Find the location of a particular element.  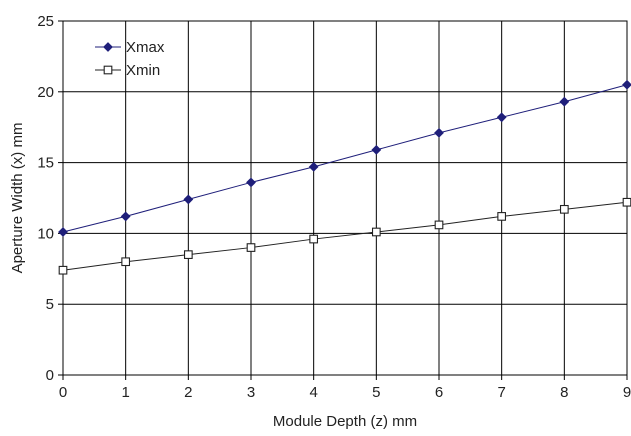

x-tick-label: 7 is located at coordinates (501, 392).